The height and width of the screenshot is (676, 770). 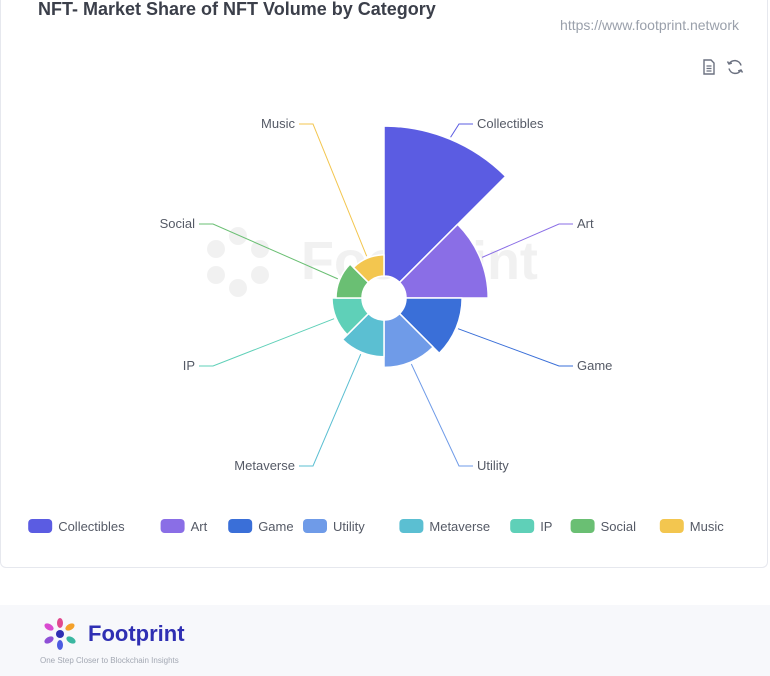 I want to click on source-url: https://www.footprint.network, so click(x=649, y=25).